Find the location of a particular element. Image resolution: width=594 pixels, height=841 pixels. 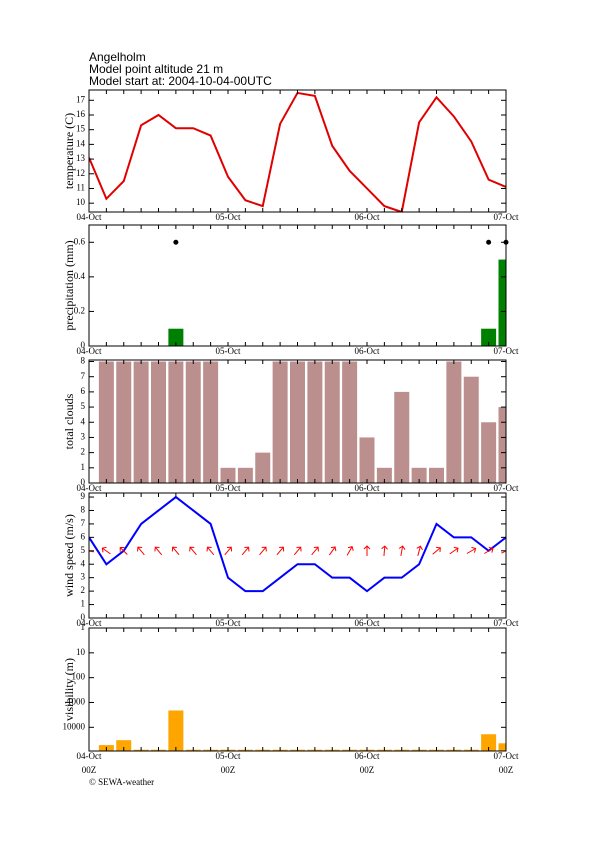

y-tick-label: 12 is located at coordinates (80, 173).